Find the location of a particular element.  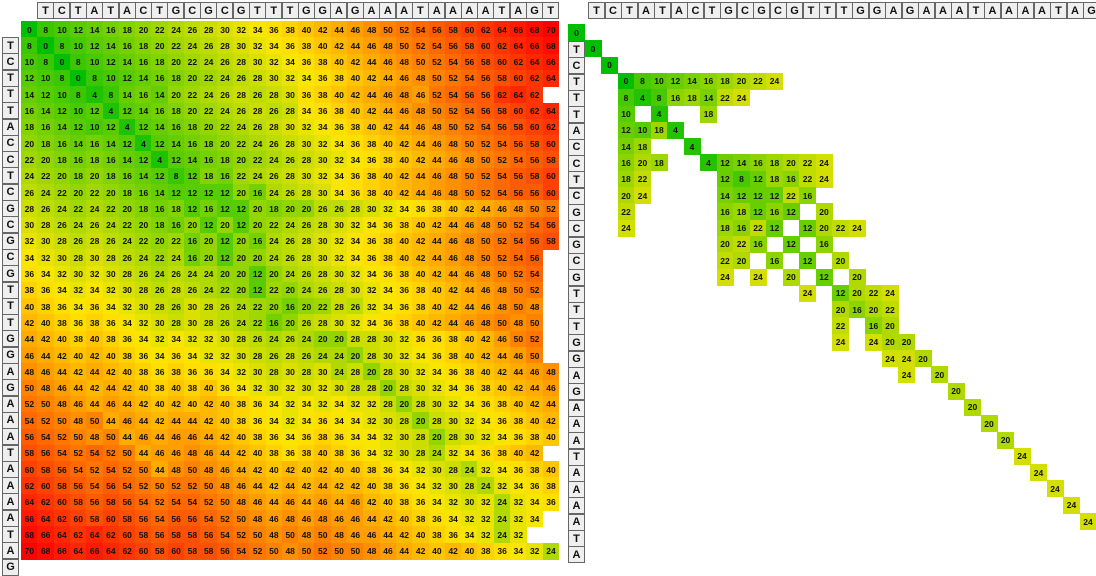

band-cell: 20 is located at coordinates (939, 374).